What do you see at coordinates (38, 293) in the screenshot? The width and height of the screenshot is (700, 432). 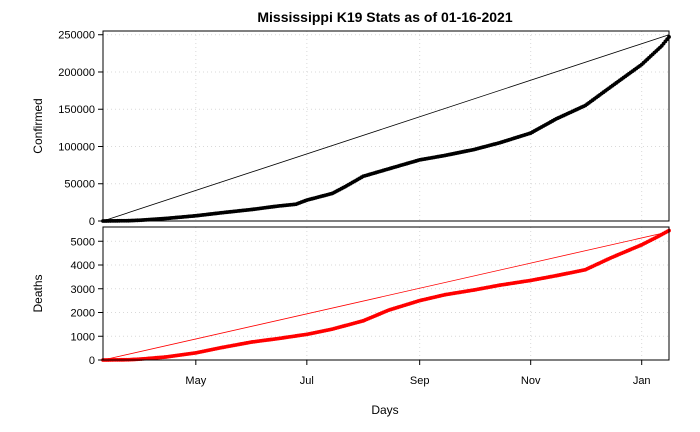 I see `deaths-y-axis-label: Deaths` at bounding box center [38, 293].